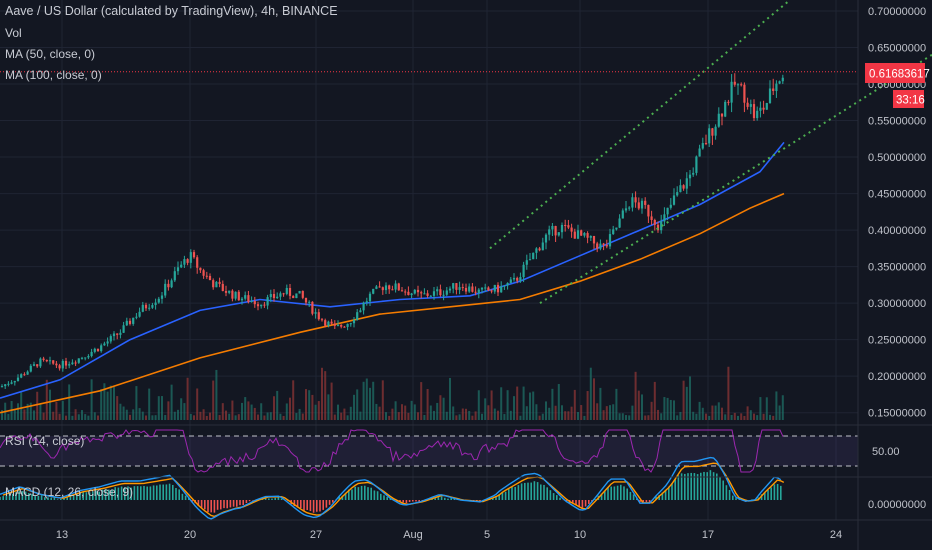 This screenshot has height=550, width=932. What do you see at coordinates (50, 54) in the screenshot?
I see `legend-ma50: MA (50, close, 0)` at bounding box center [50, 54].